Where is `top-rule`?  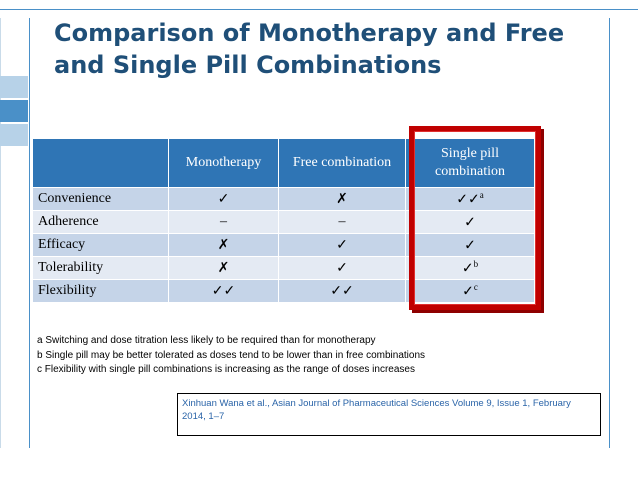 top-rule is located at coordinates (319, 9).